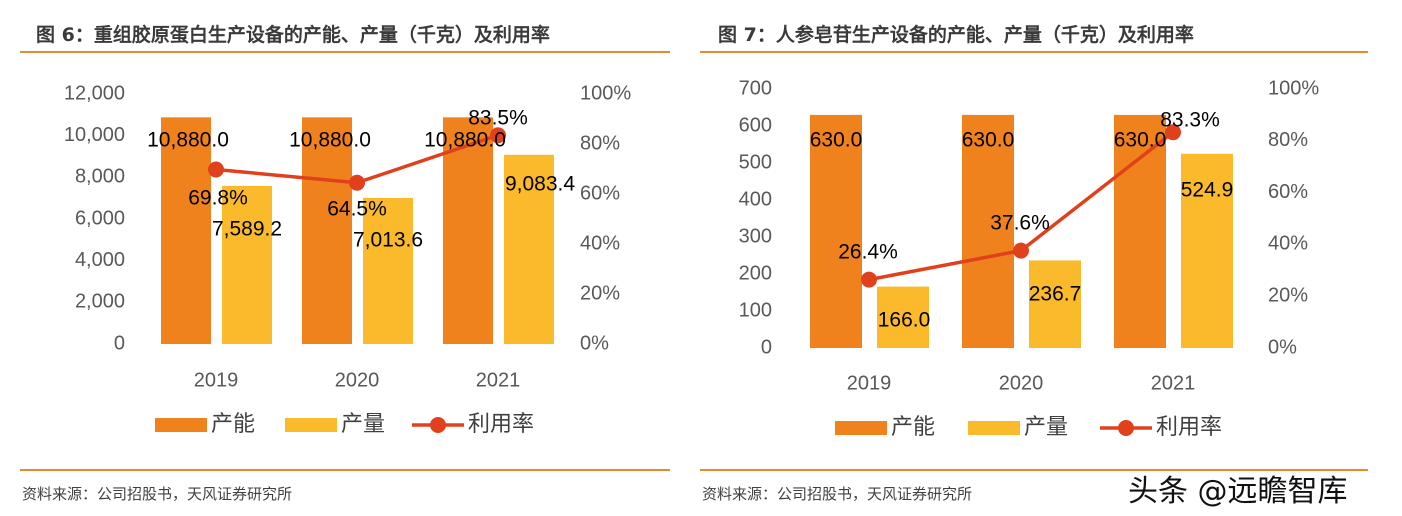 The width and height of the screenshot is (1402, 516). What do you see at coordinates (868, 252) in the screenshot?
I see `chart-2-label-utilization-2019: 26.4%` at bounding box center [868, 252].